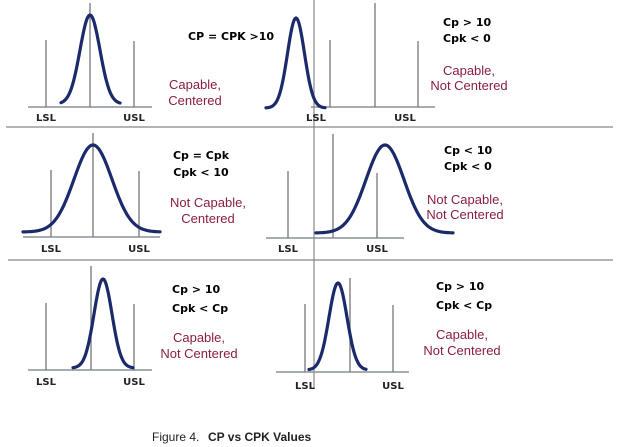 The width and height of the screenshot is (623, 447). What do you see at coordinates (259, 437) in the screenshot?
I see `caption-title: CP vs CPK Values` at bounding box center [259, 437].